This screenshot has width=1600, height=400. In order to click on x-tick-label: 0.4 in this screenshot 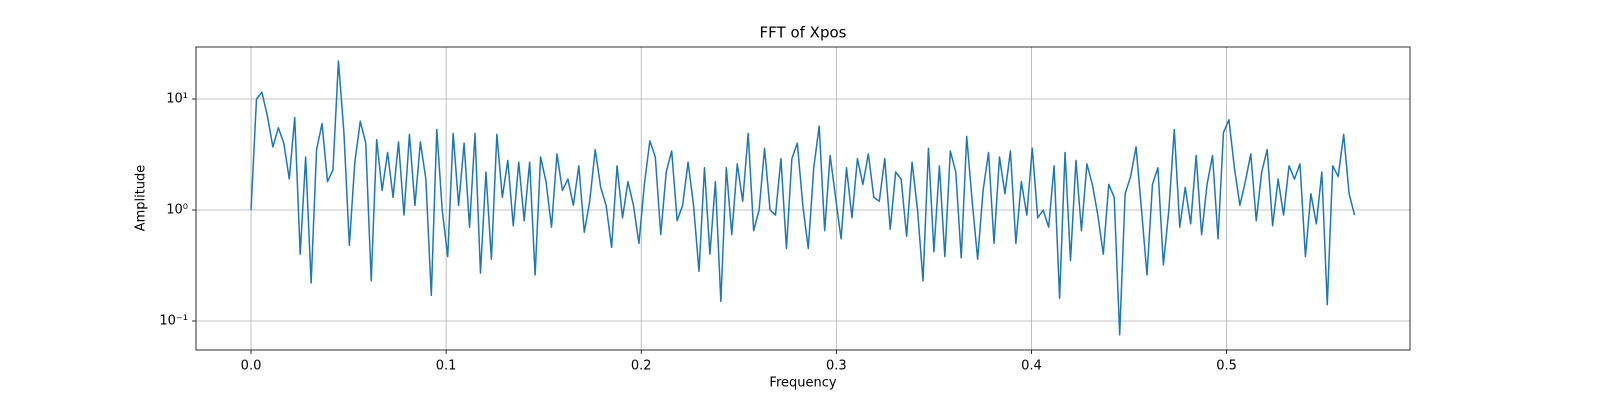, I will do `click(1031, 366)`.